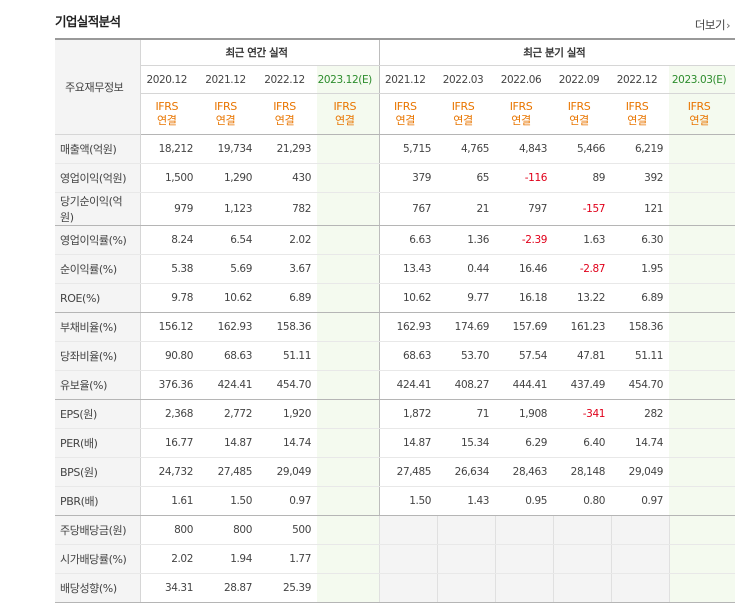  What do you see at coordinates (98, 298) in the screenshot?
I see `row-label: ROE(%)` at bounding box center [98, 298].